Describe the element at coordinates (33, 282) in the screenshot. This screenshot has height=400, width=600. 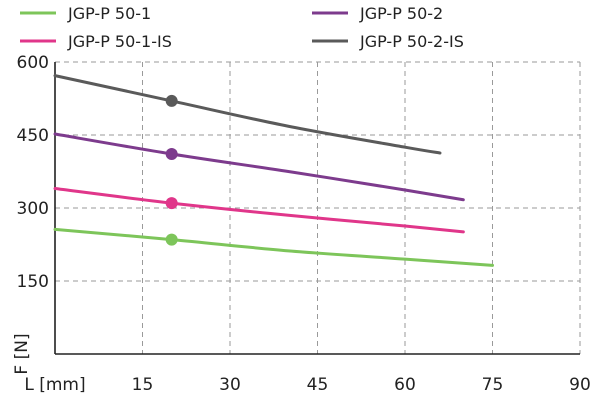
I see `y-tick-label: 150` at that location.